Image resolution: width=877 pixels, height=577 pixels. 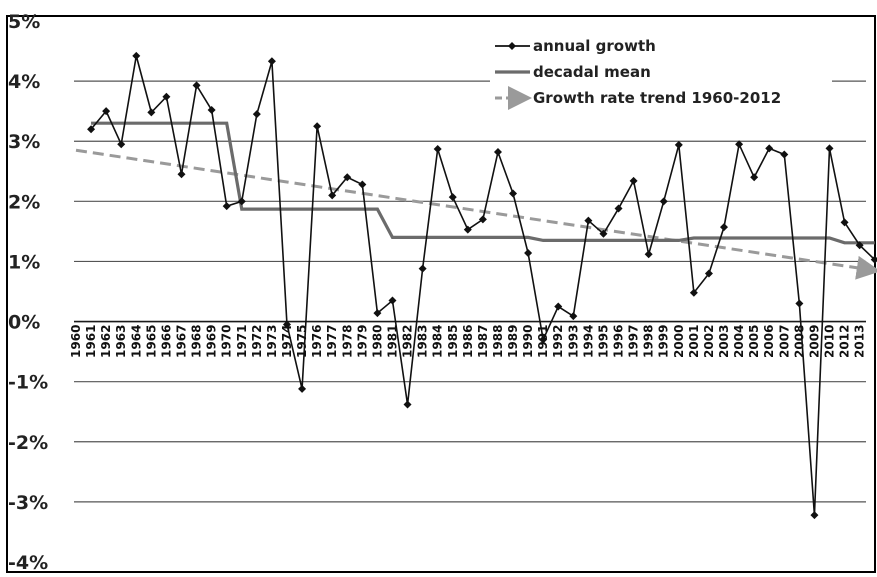 What do you see at coordinates (181, 341) in the screenshot?
I see `x-tick-label: 1967` at bounding box center [181, 341].